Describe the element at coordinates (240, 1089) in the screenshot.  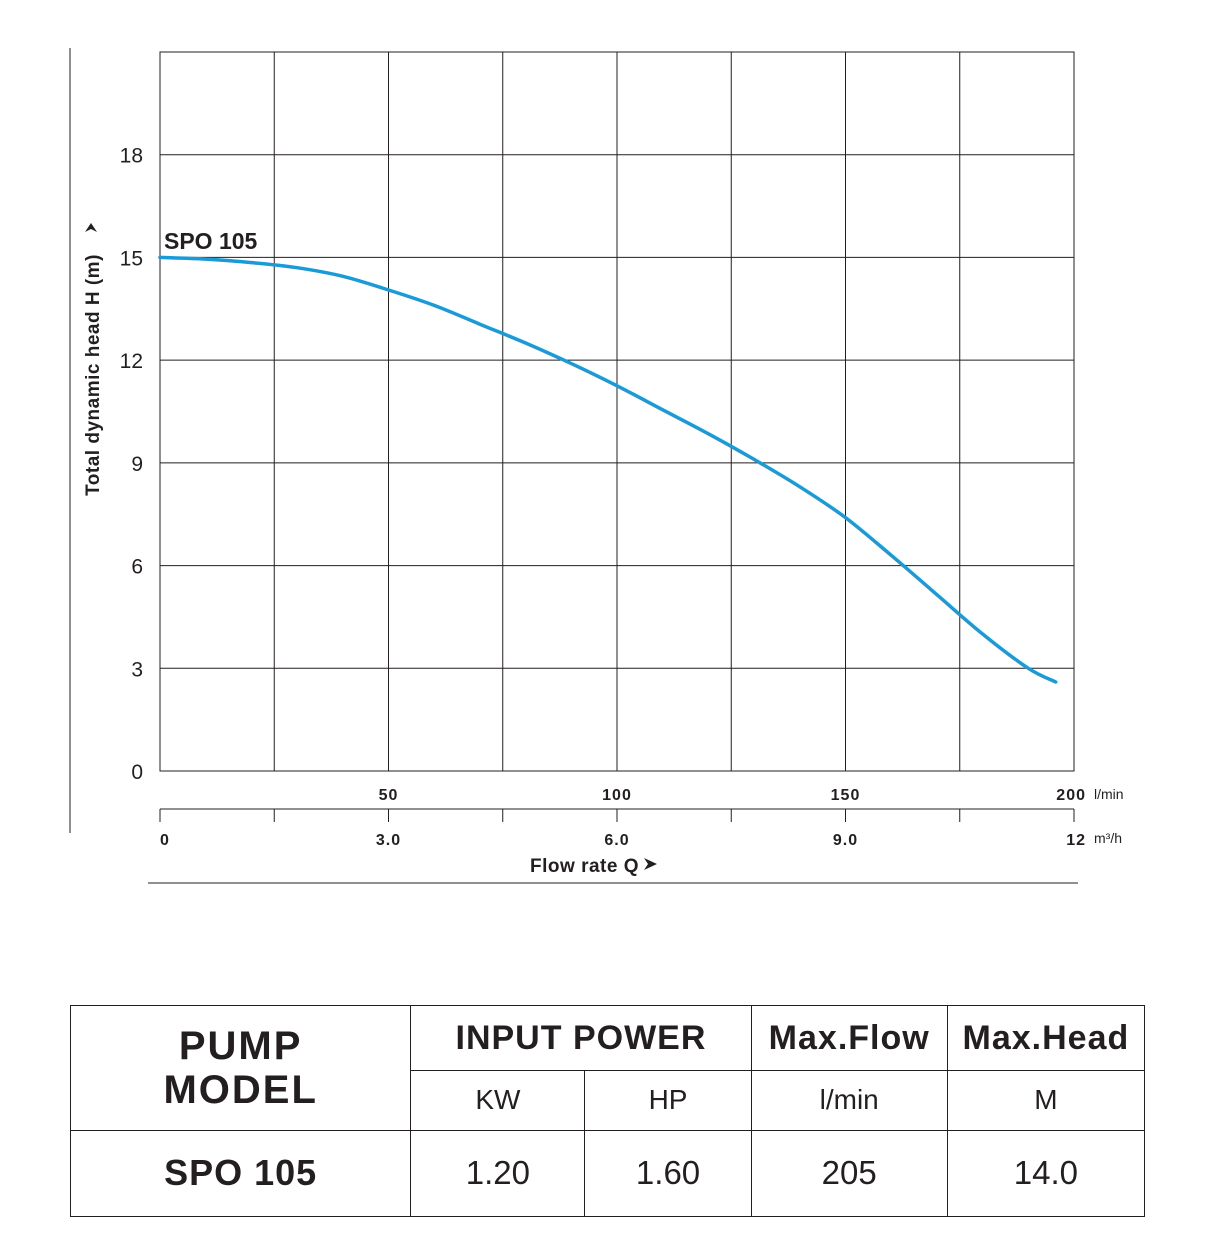
I see `pump-model-header-line2: MODEL` at that location.